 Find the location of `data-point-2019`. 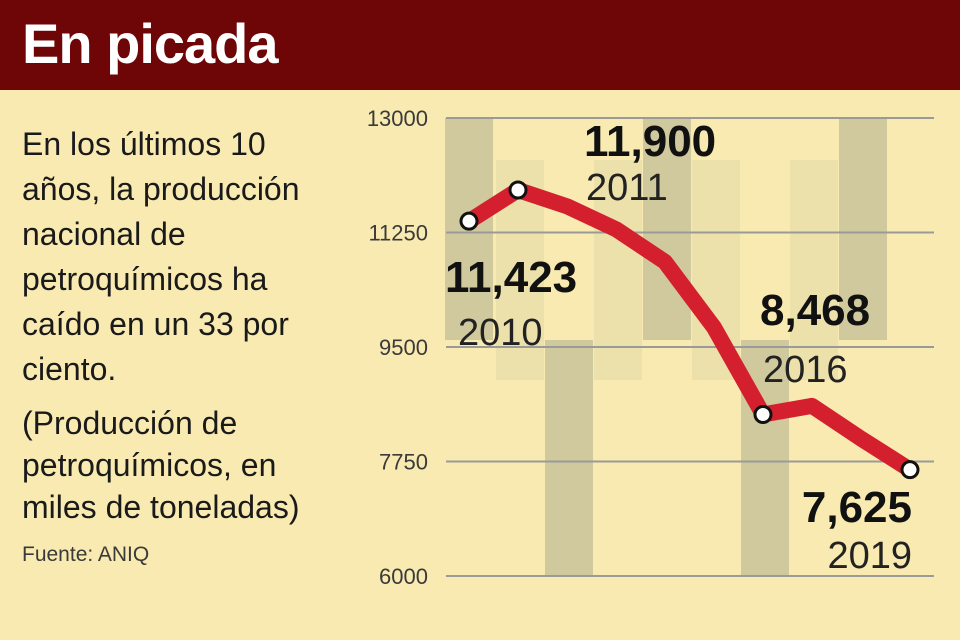

data-point-2019 is located at coordinates (910, 470).